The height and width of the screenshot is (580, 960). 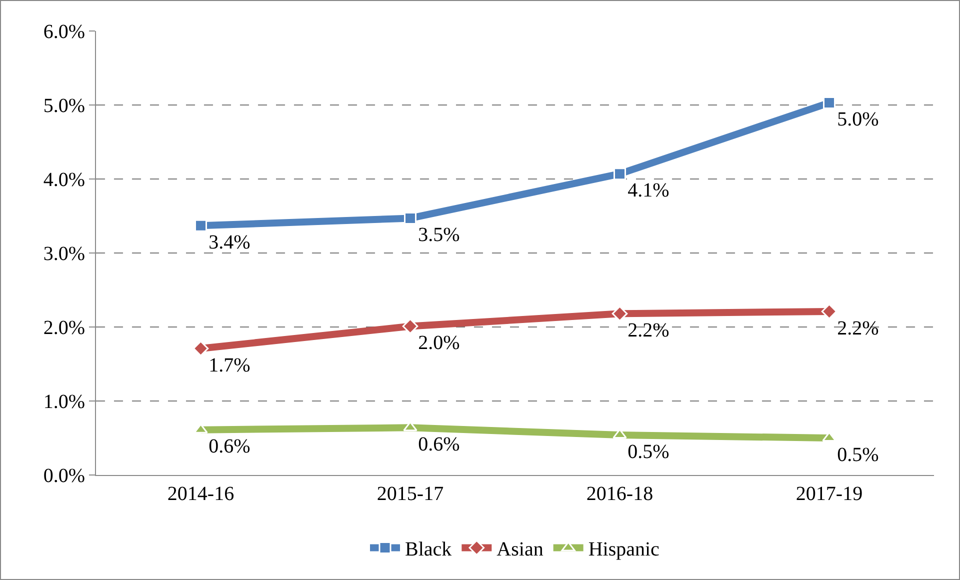 What do you see at coordinates (229, 365) in the screenshot?
I see `data-label: 1.7%` at bounding box center [229, 365].